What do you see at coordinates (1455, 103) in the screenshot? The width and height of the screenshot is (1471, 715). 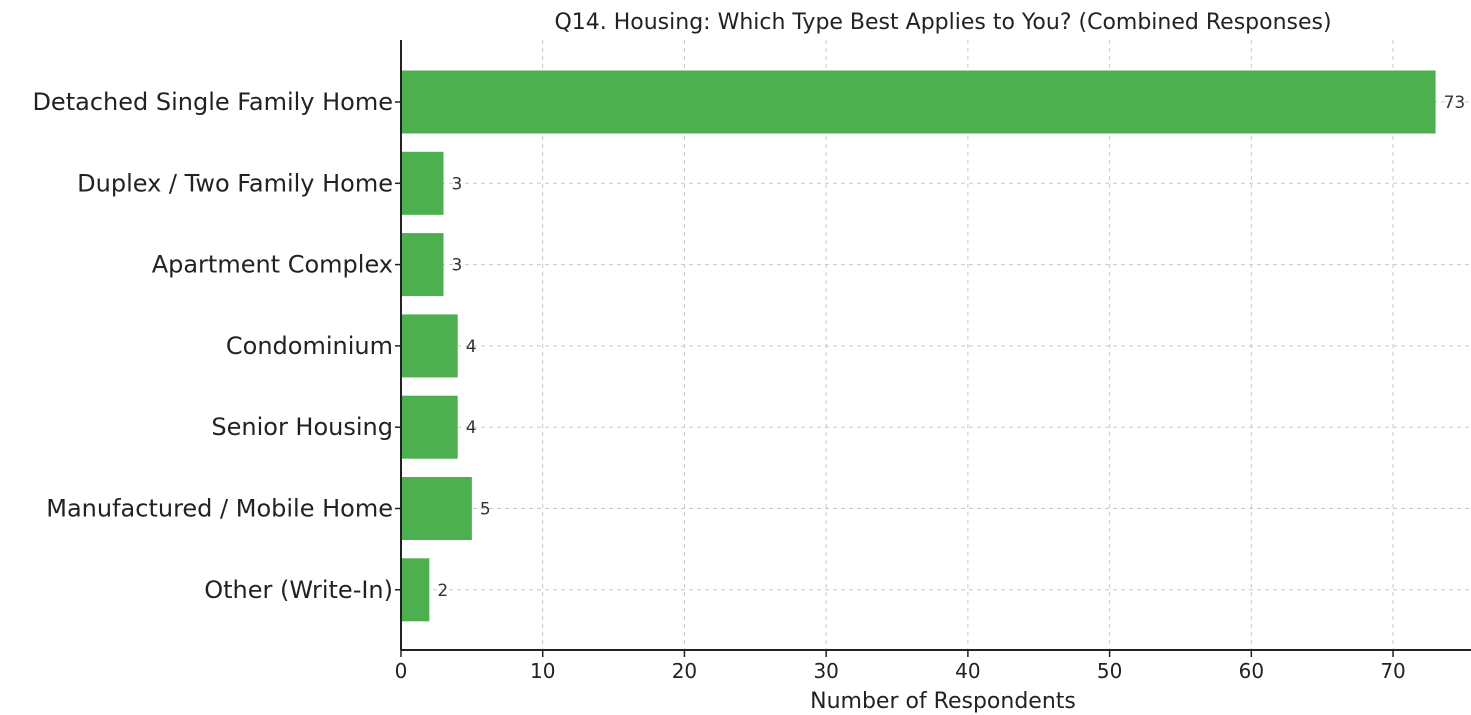 I see `value-label: 73` at bounding box center [1455, 103].